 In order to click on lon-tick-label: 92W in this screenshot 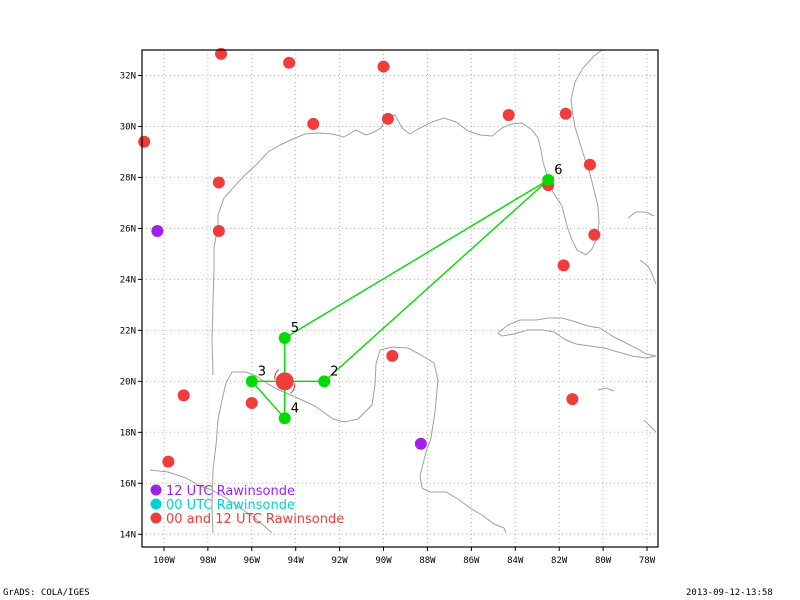, I will do `click(339, 561)`.